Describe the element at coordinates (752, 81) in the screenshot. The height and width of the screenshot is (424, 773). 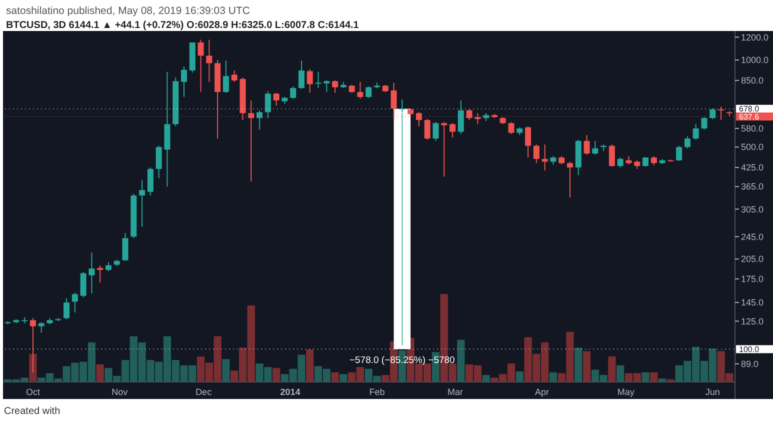
I see `y-tick-label: 850.0` at that location.